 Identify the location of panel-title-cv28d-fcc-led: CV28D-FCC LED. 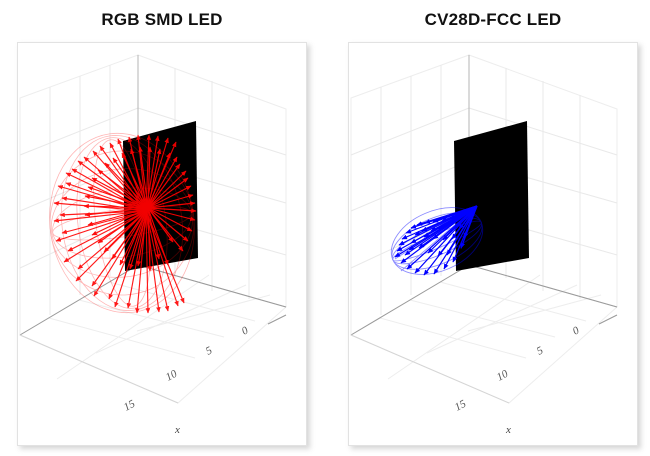
(493, 19).